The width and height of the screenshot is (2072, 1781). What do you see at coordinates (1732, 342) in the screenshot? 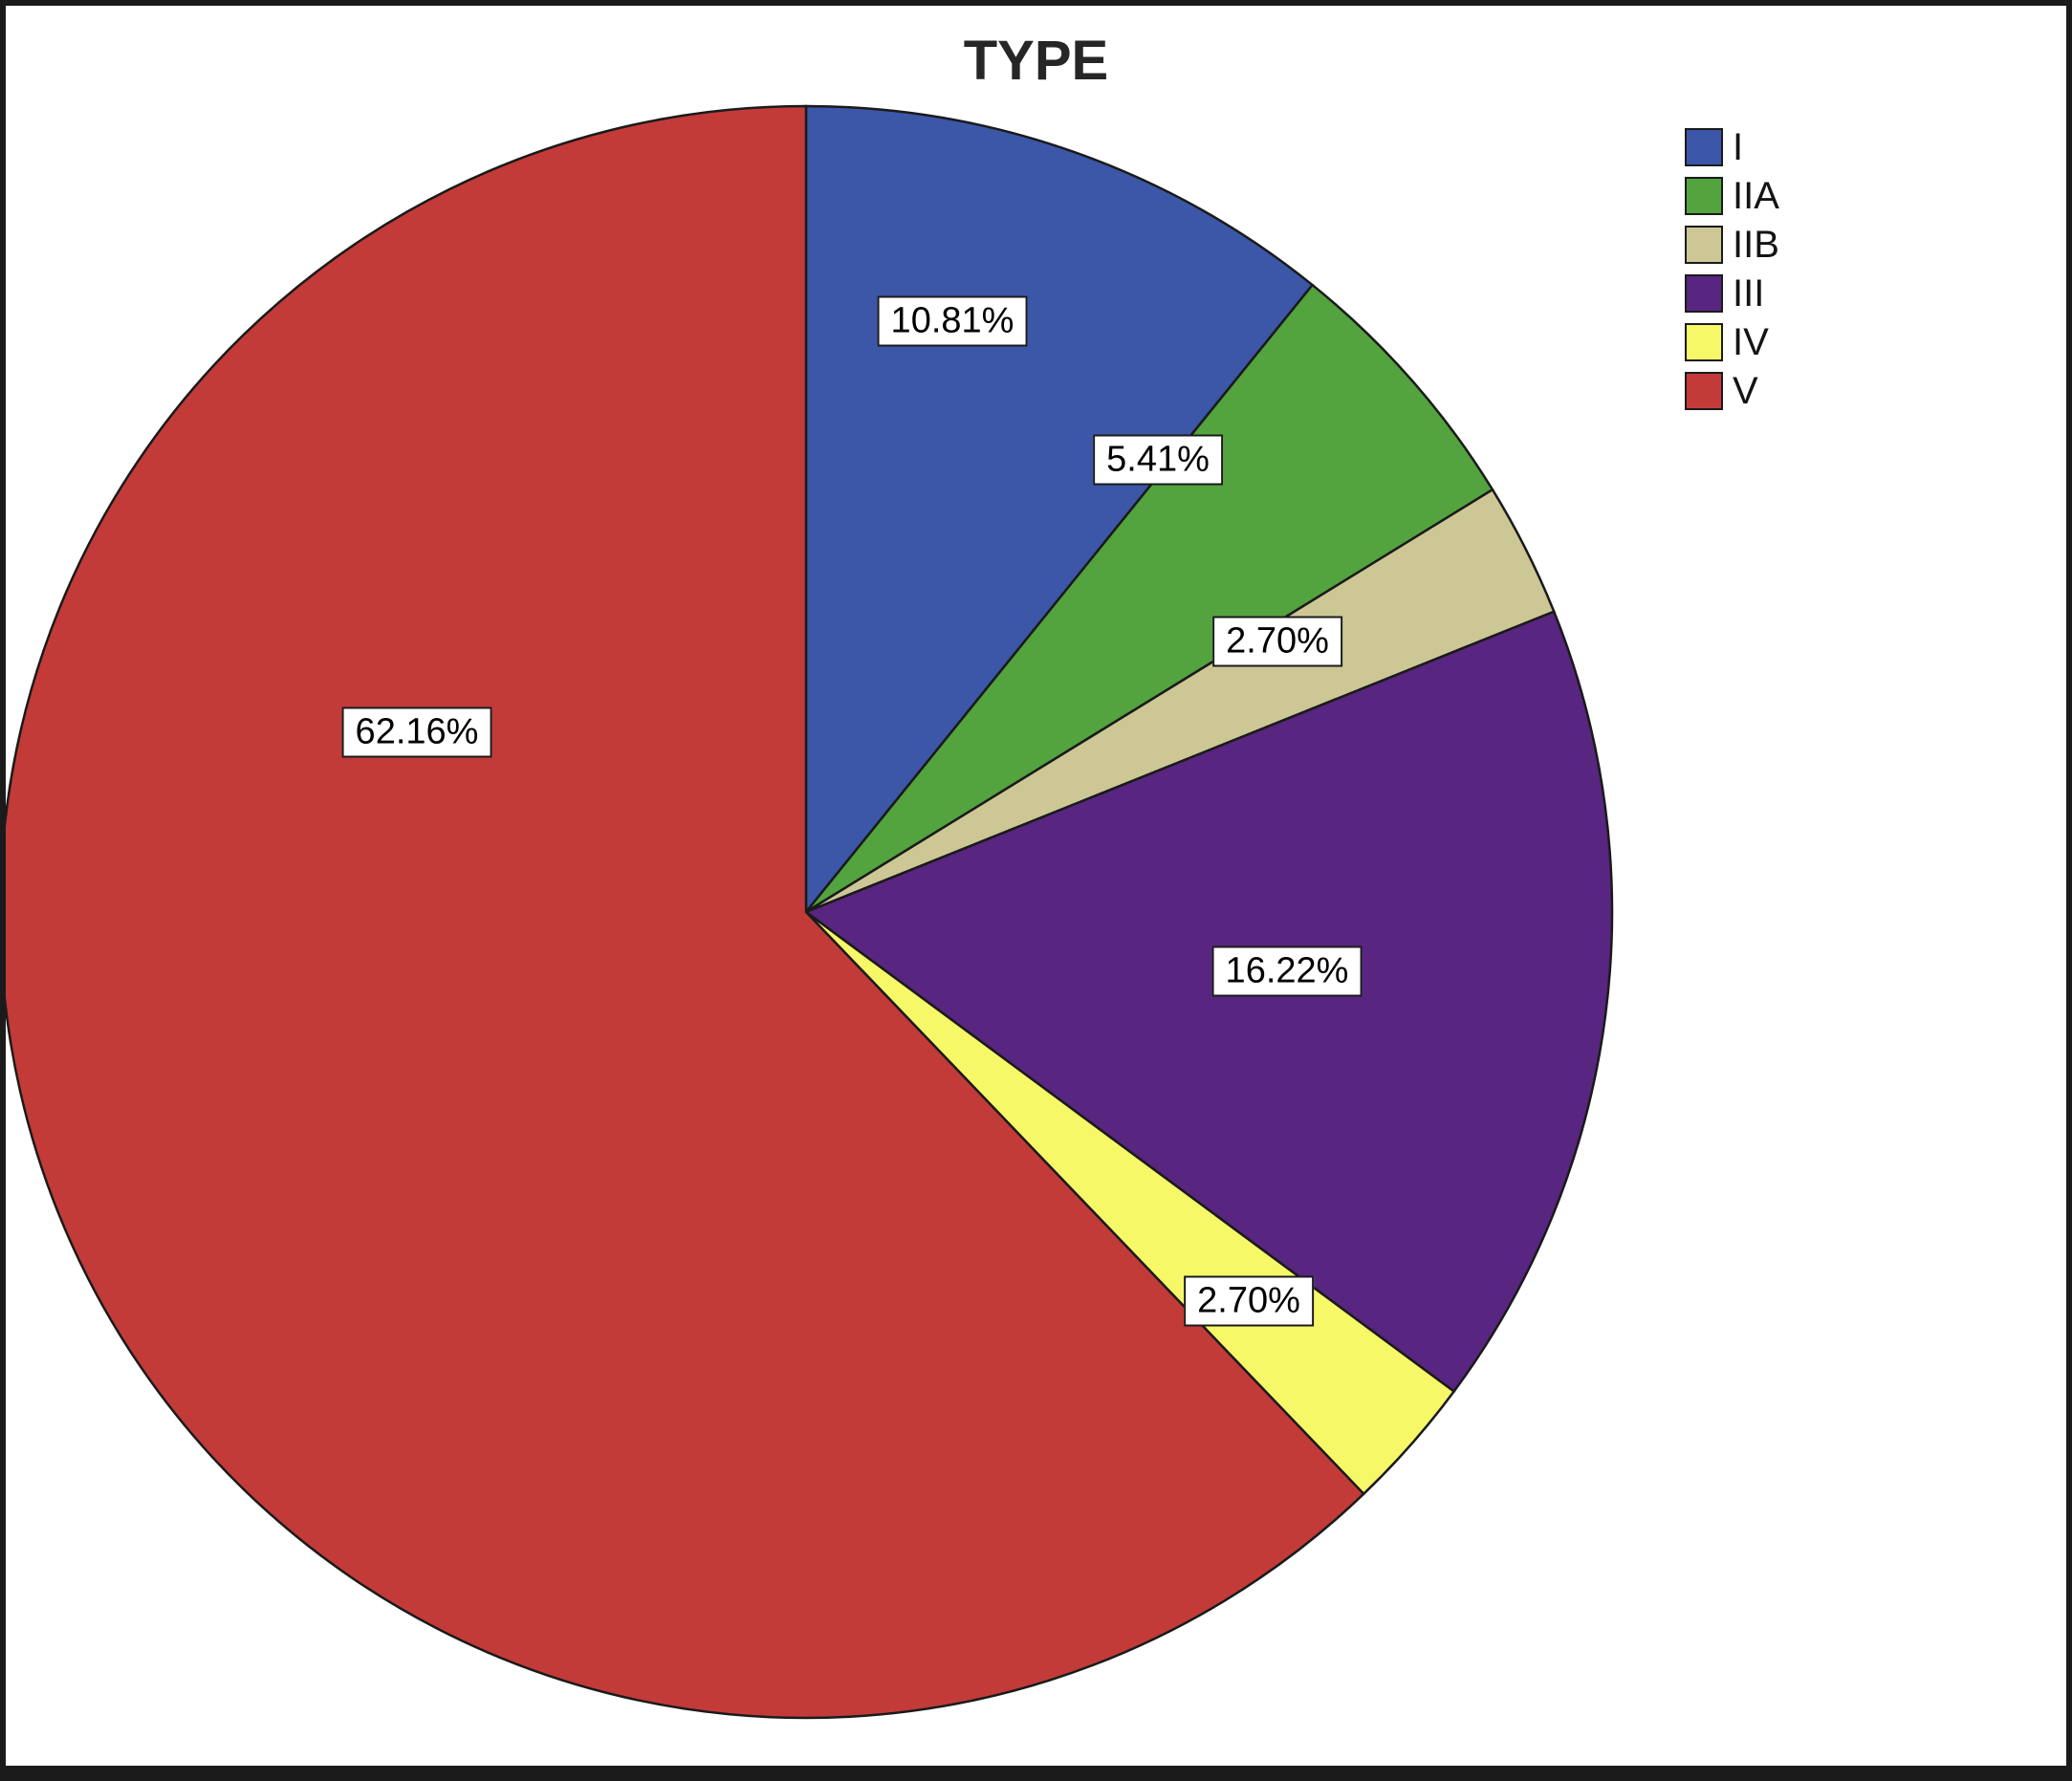
I see `legend-item-IV: IV` at bounding box center [1732, 342].